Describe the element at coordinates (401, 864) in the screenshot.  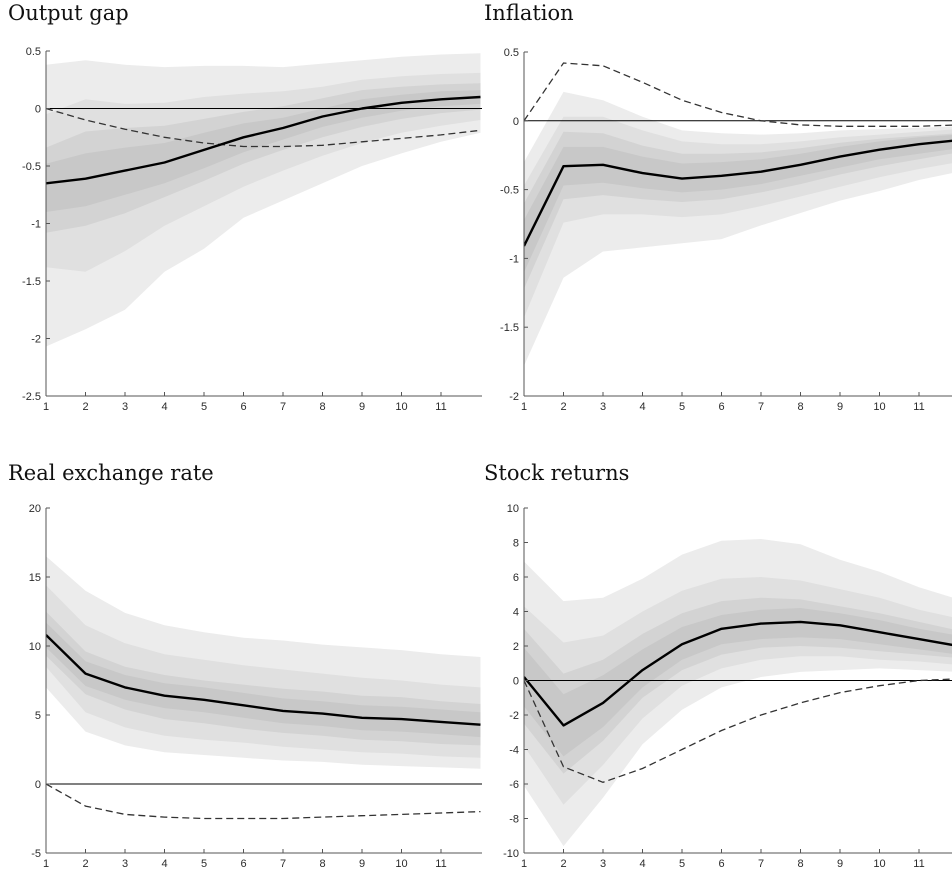
I see `x-tick-label-real-exchange-rate: 10` at that location.